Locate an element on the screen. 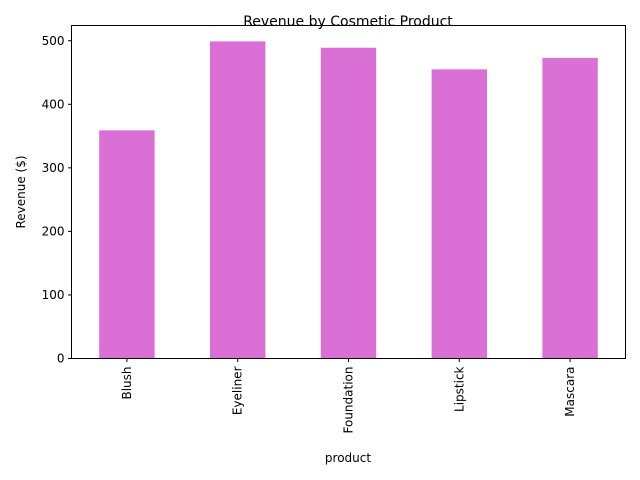 This screenshot has width=640, height=480. x-axis-title: product is located at coordinates (348, 458).